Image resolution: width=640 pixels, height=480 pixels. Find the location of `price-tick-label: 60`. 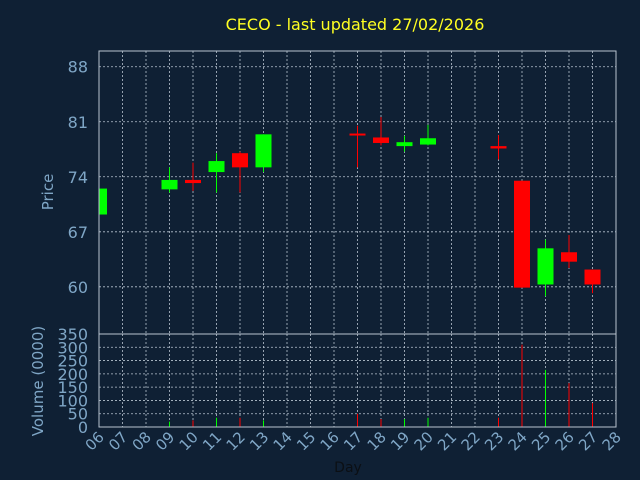

price-tick-label: 60 is located at coordinates (78, 287).